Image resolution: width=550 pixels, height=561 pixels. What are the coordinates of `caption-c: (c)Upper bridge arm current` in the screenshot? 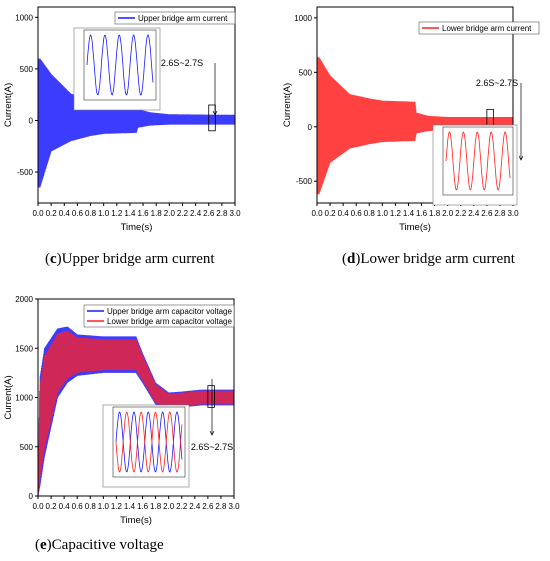 It's located at (130, 259).